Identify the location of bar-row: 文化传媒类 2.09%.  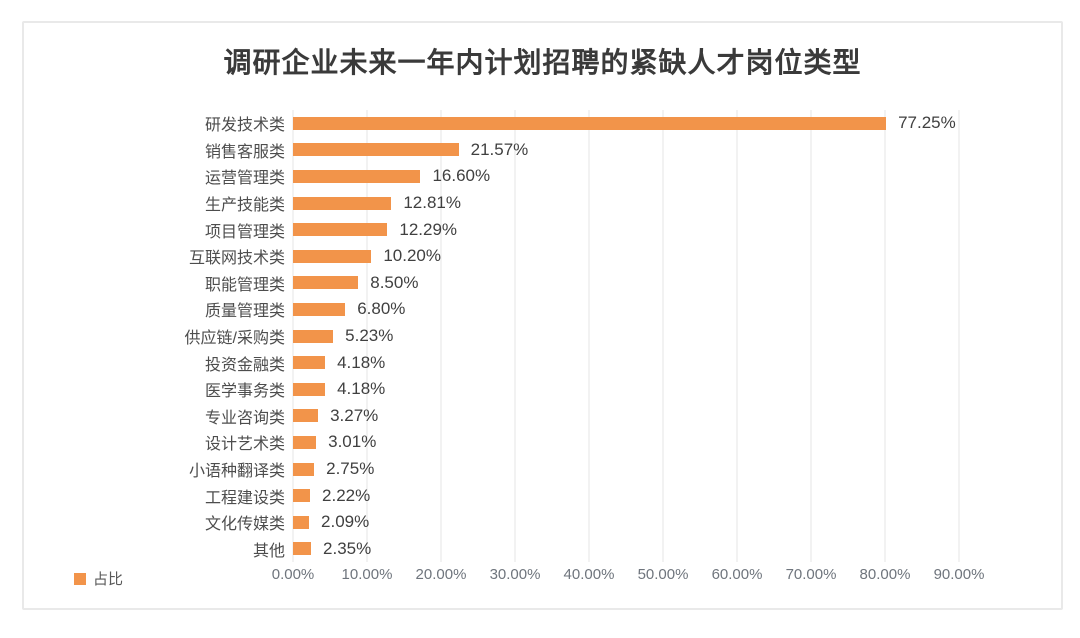
(504, 522).